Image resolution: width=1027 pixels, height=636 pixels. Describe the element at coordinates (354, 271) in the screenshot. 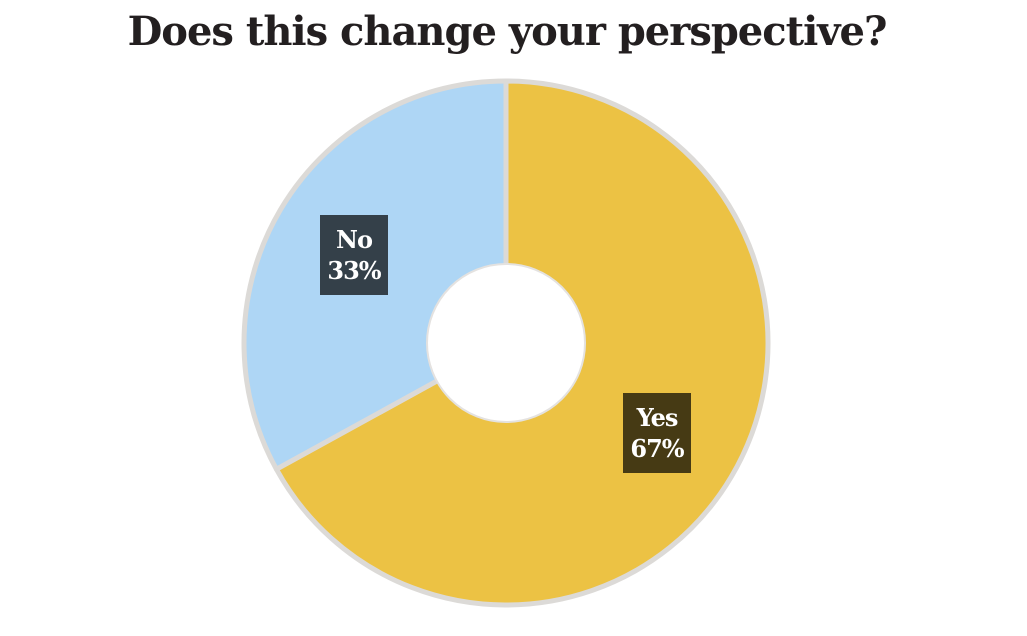

I see `slice-label-no-value: 33%` at that location.